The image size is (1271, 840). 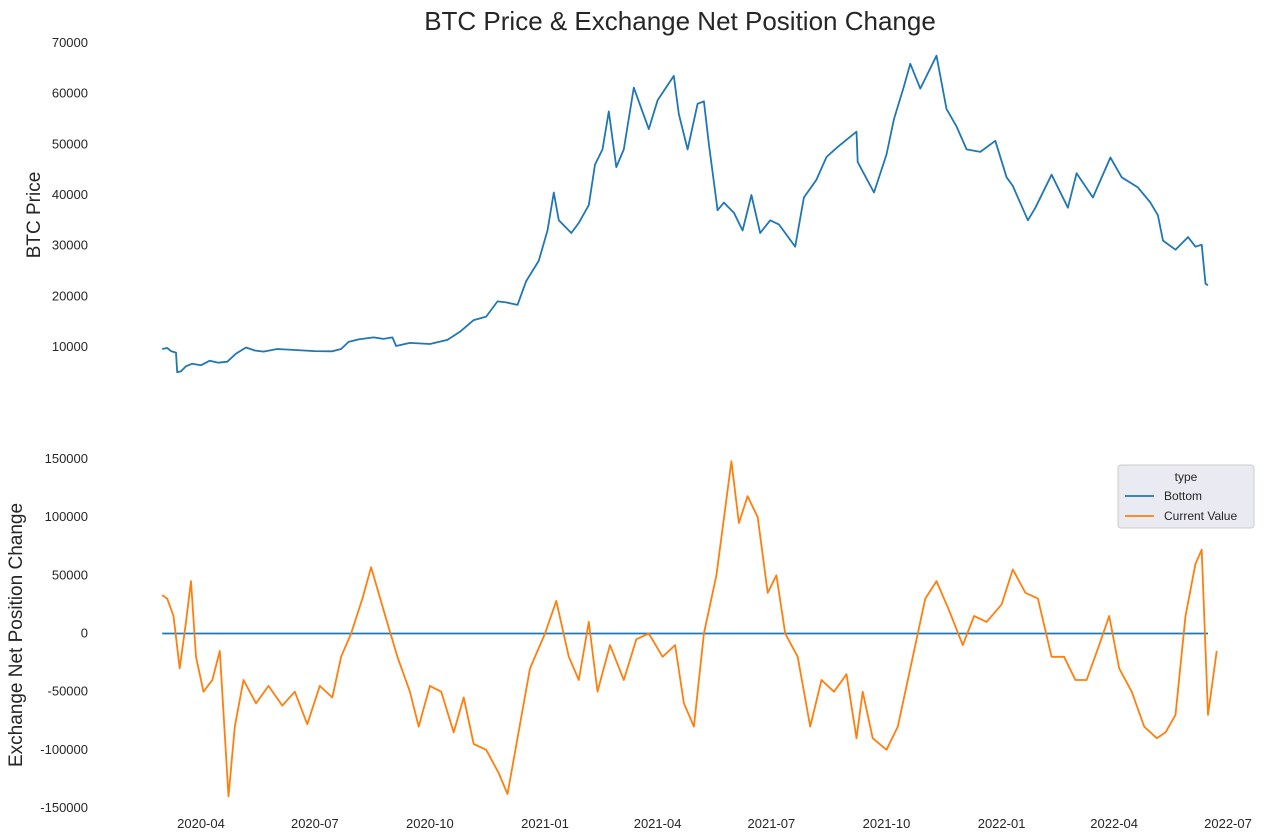 What do you see at coordinates (64, 807) in the screenshot?
I see `net-position-ytick-label: -150000` at bounding box center [64, 807].